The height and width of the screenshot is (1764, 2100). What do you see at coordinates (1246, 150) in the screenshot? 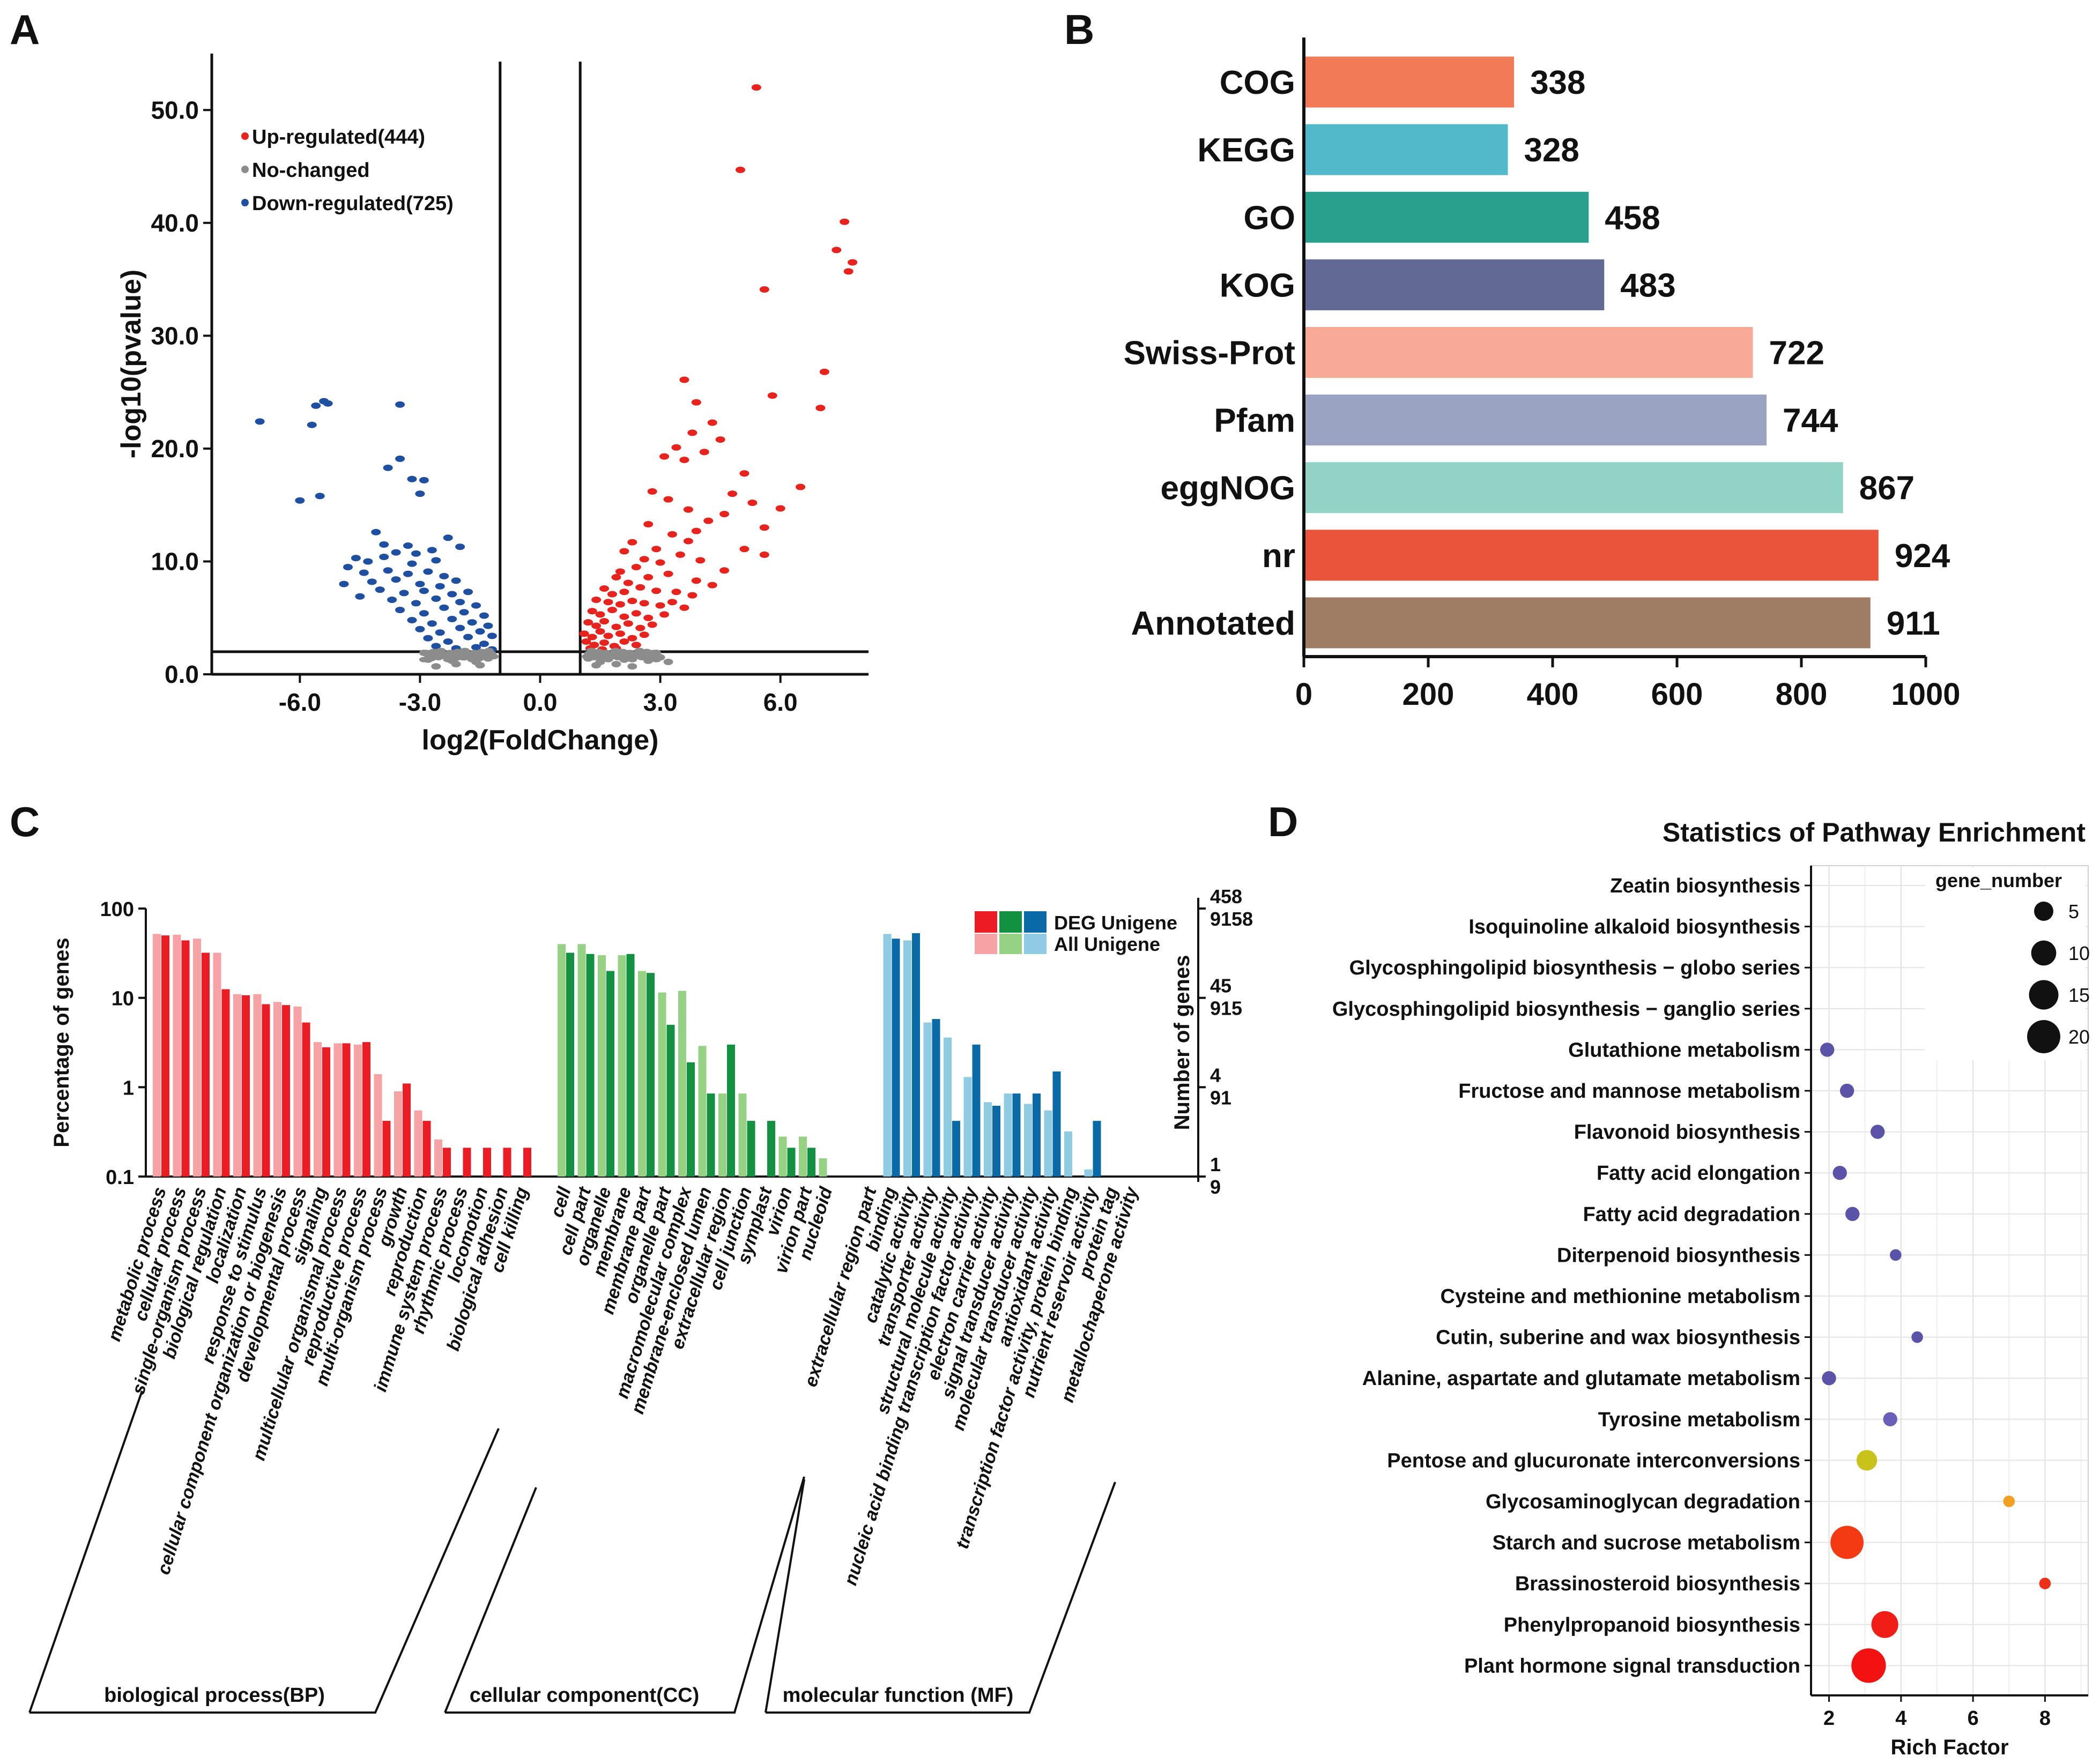
I see `category-label: KEGG` at bounding box center [1246, 150].